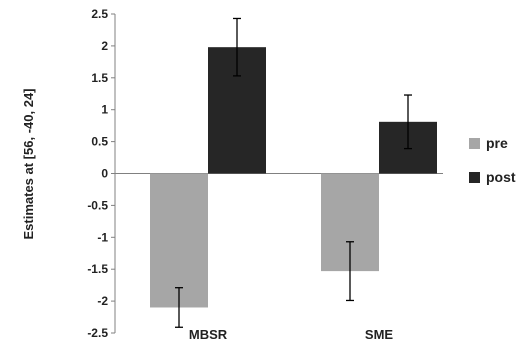 The image size is (525, 347). I want to click on y-tick-label: 1.5, so click(99, 78).